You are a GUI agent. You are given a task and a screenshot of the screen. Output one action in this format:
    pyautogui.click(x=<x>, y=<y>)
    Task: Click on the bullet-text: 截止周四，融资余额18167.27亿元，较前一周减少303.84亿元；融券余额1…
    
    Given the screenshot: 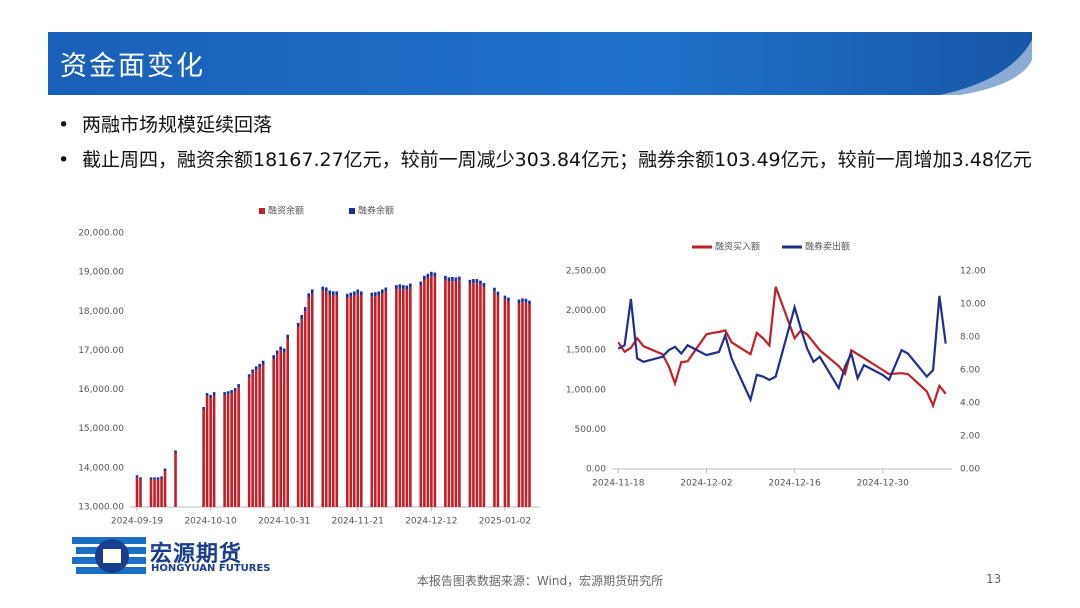 What is the action you would take?
    pyautogui.click(x=557, y=160)
    